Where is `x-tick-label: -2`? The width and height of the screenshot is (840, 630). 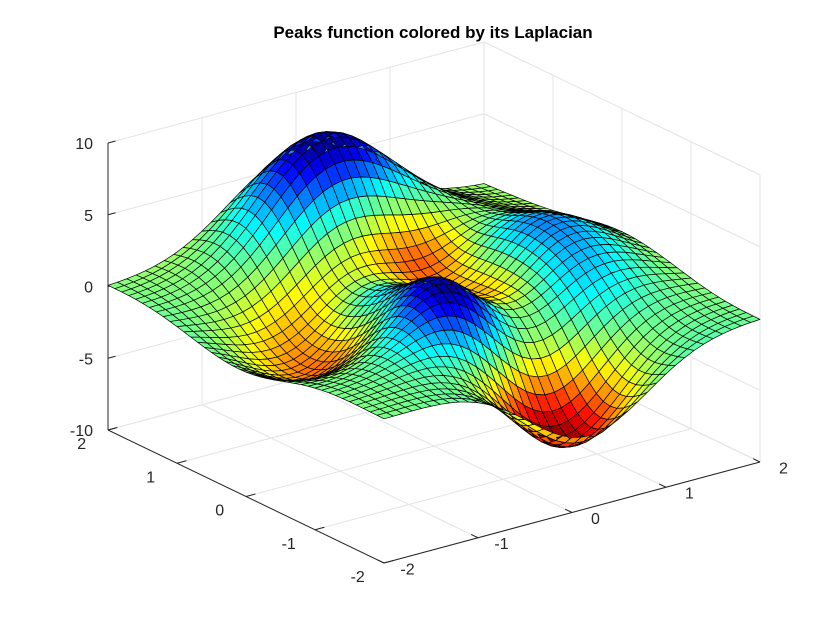
x-tick-label: -2 is located at coordinates (407, 569).